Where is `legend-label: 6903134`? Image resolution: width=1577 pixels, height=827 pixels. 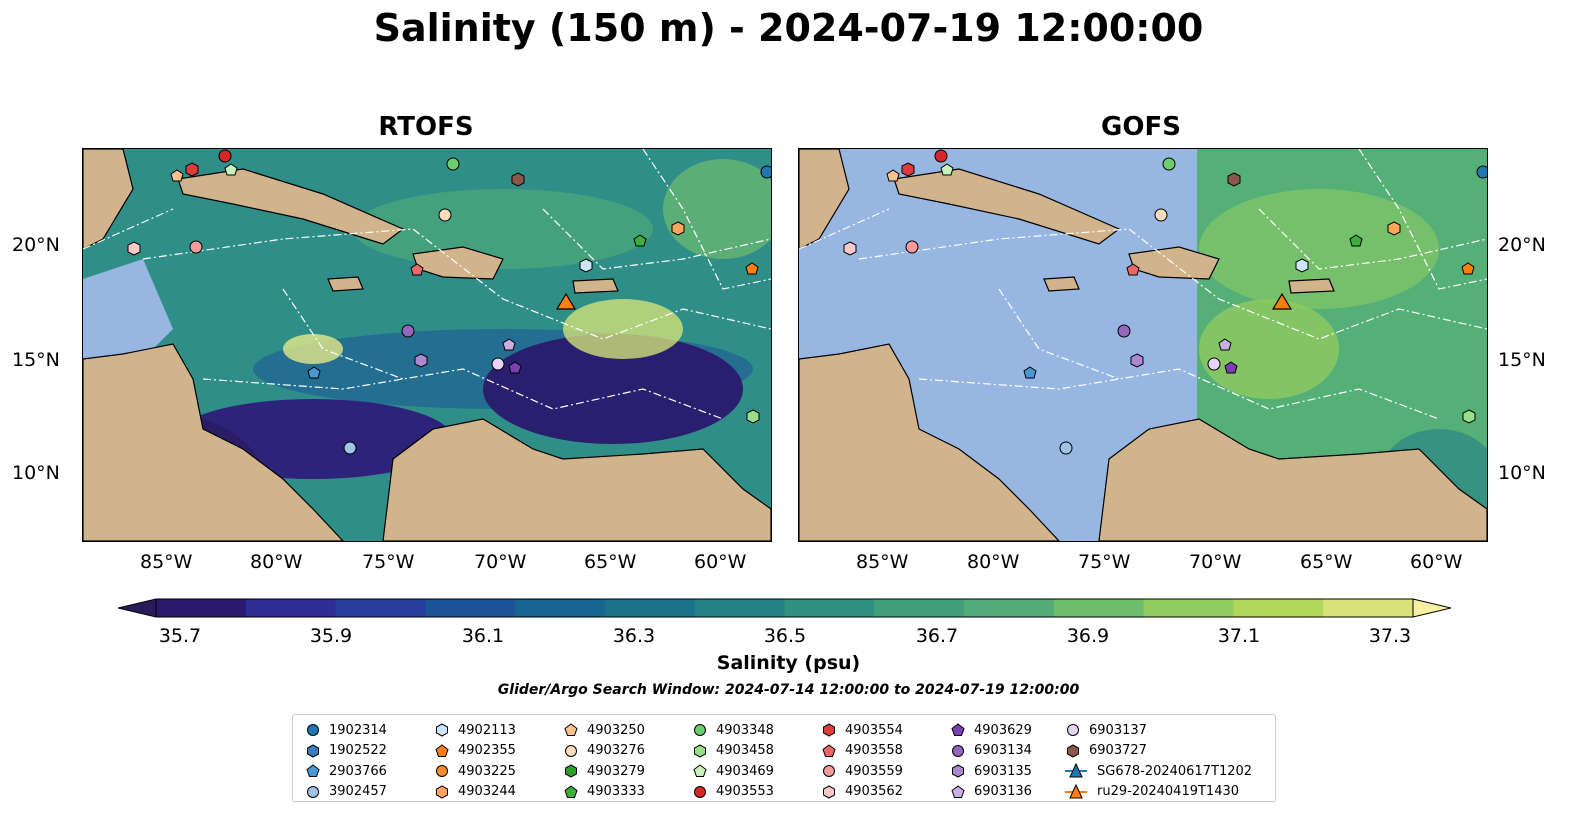
legend-label: 6903134 is located at coordinates (1003, 750).